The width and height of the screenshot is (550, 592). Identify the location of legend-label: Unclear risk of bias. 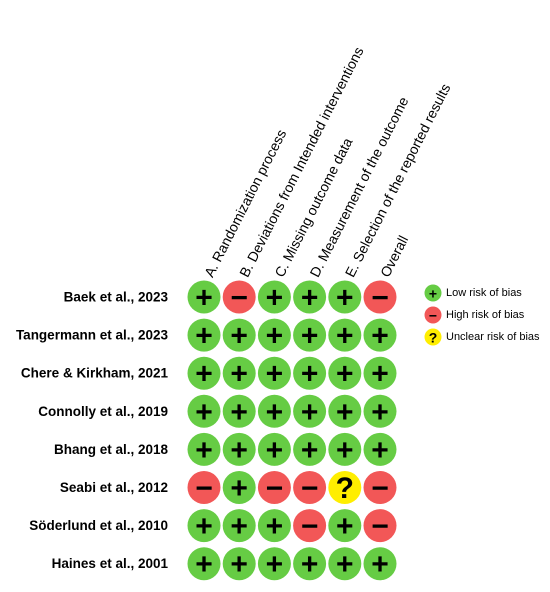
(493, 337).